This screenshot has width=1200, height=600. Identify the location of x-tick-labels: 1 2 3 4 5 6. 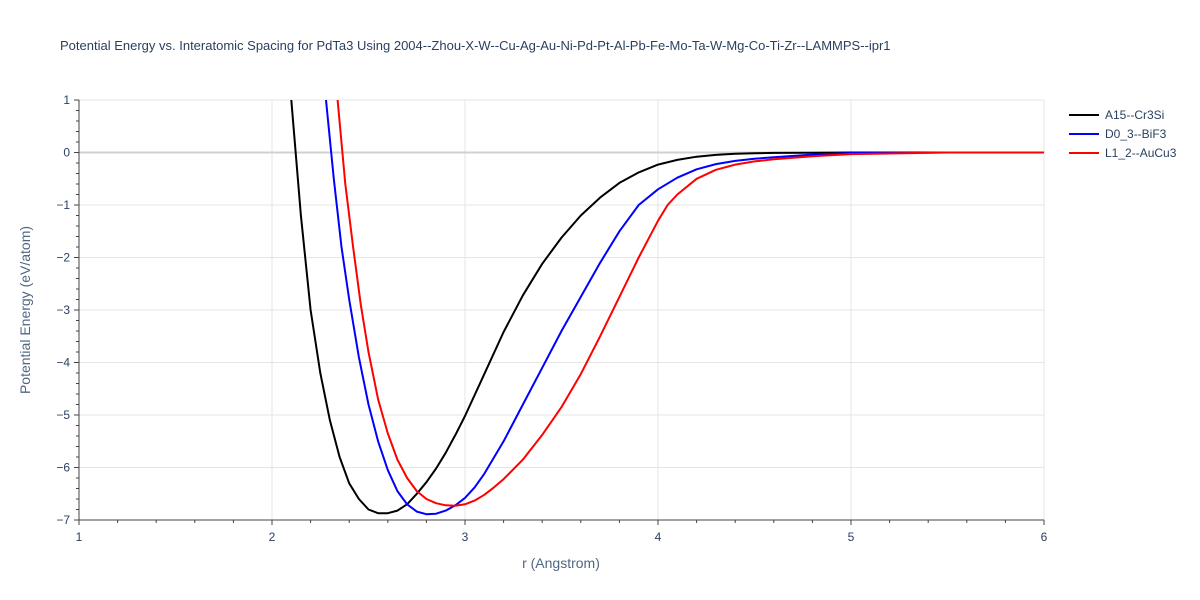
(562, 537).